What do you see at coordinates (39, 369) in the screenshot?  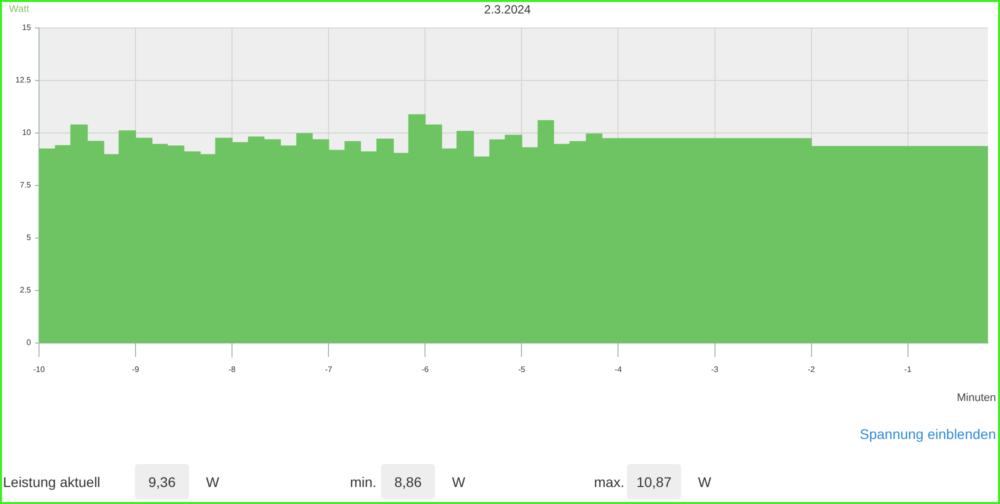 I see `x-tick-label: -10` at bounding box center [39, 369].